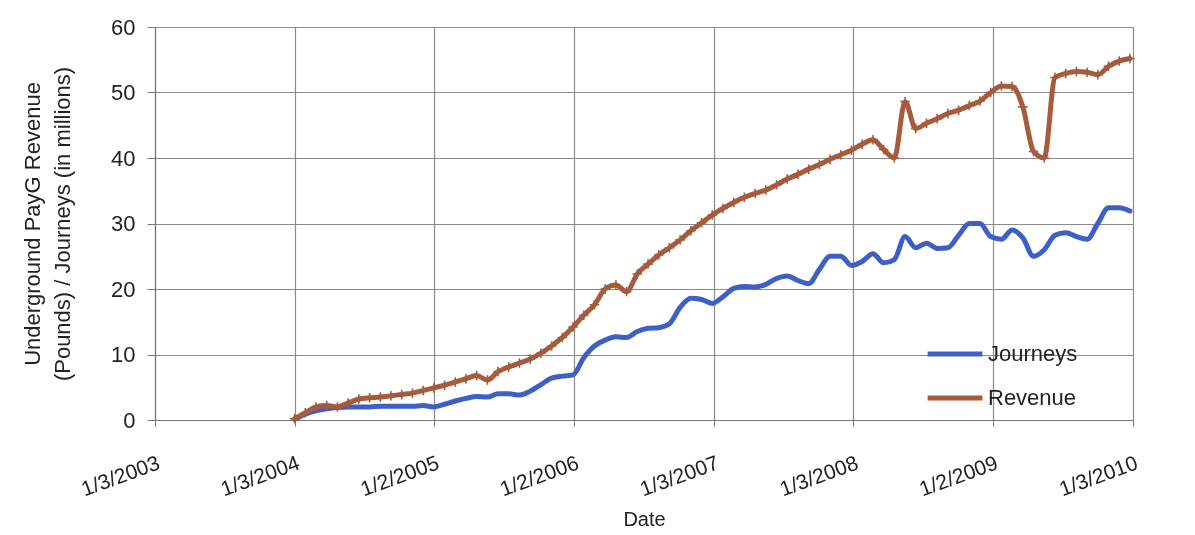  I want to click on x-axis-title: Date, so click(644, 519).